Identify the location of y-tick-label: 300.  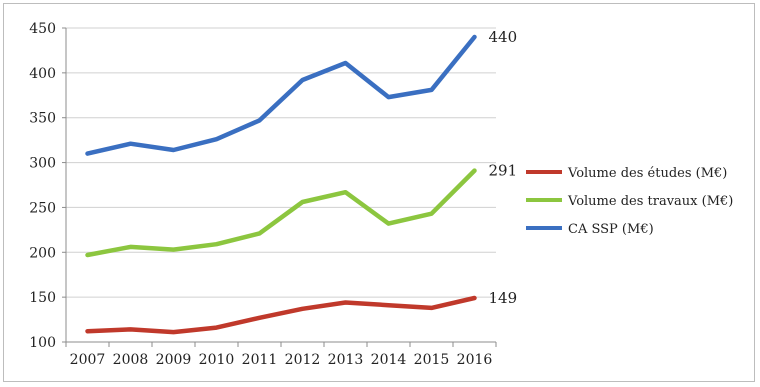
(42, 164).